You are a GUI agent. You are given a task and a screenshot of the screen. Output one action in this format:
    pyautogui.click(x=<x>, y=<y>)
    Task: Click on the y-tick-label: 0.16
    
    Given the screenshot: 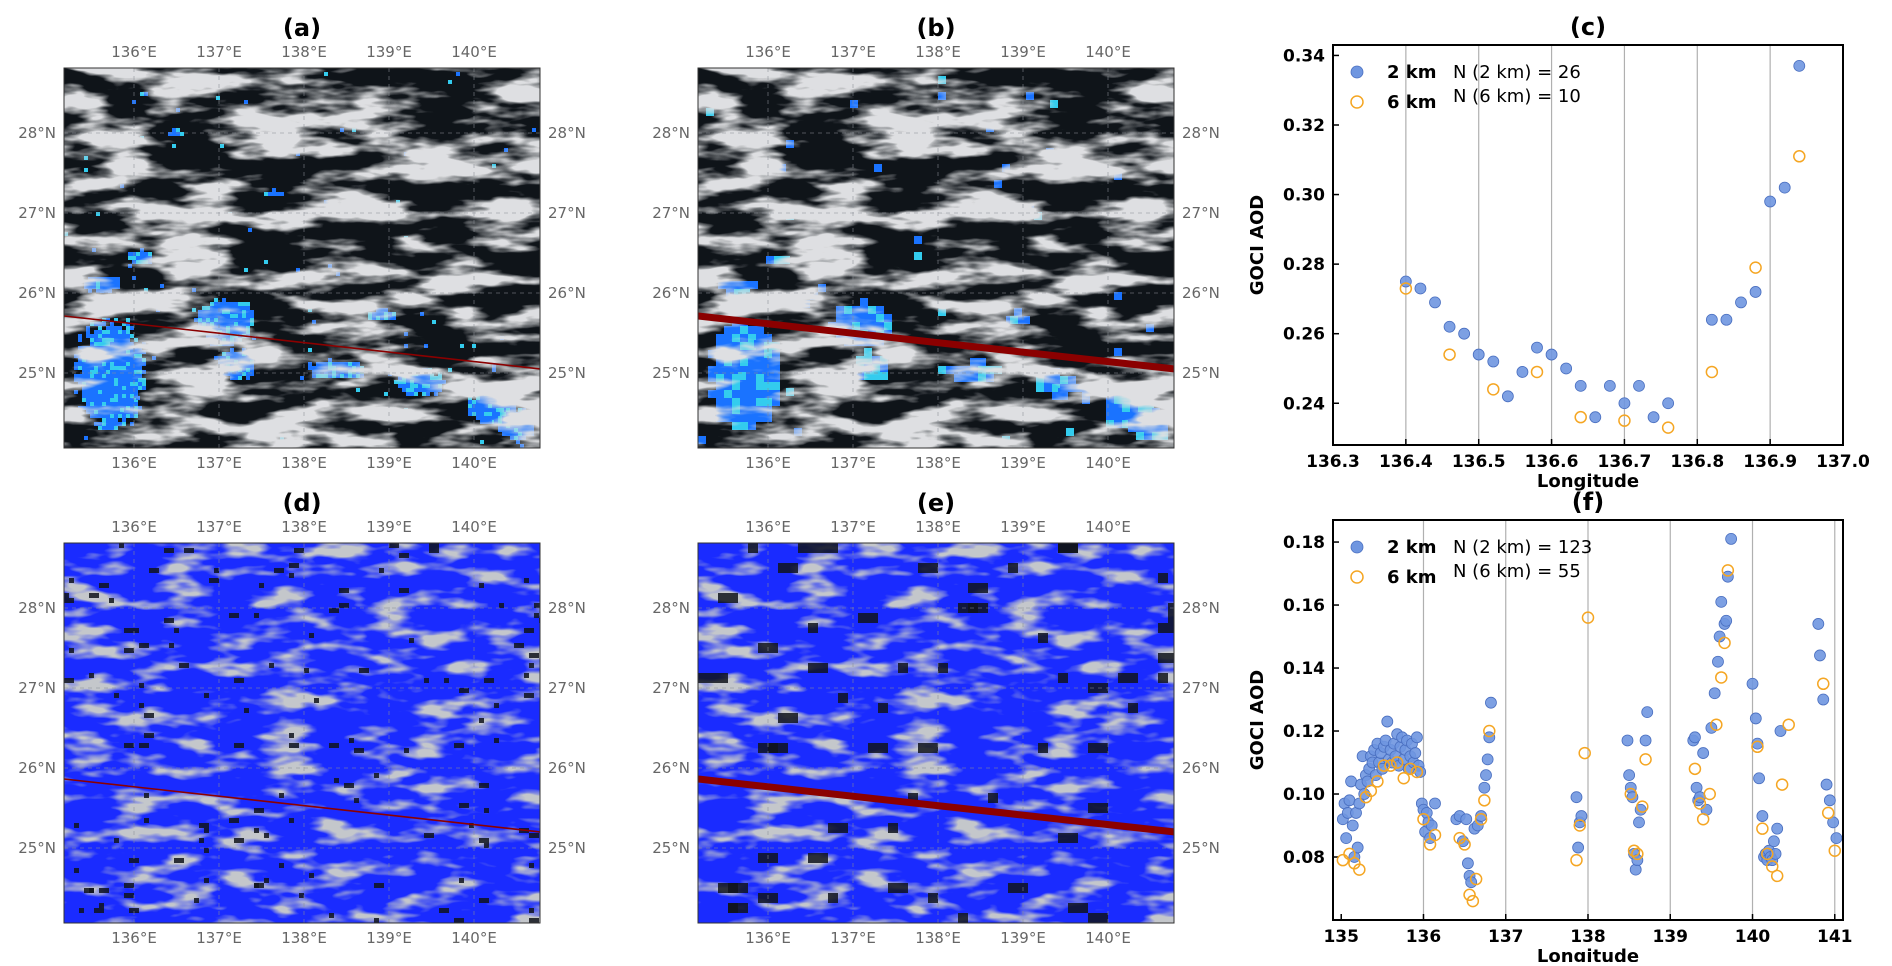 What is the action you would take?
    pyautogui.click(x=1304, y=606)
    